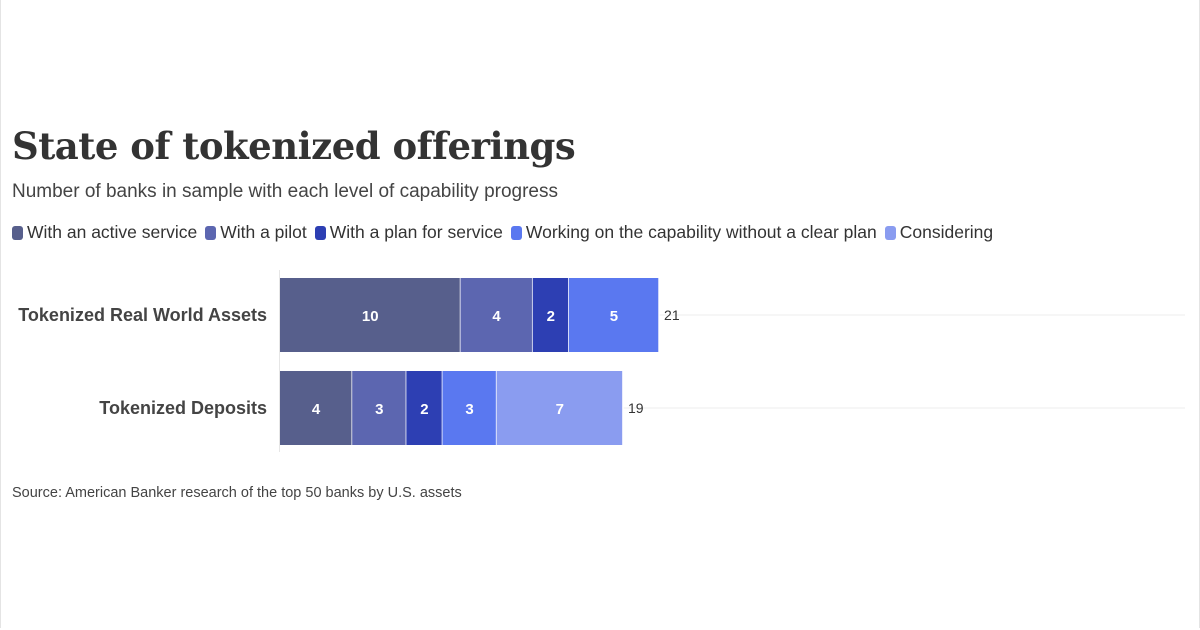  What do you see at coordinates (416, 232) in the screenshot?
I see `legend-label: With a plan for service` at bounding box center [416, 232].